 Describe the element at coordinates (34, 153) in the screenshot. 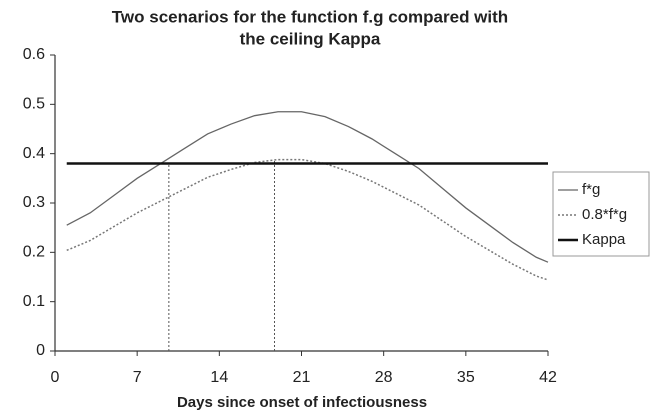

I see `y-tick-label: 0.4` at that location.